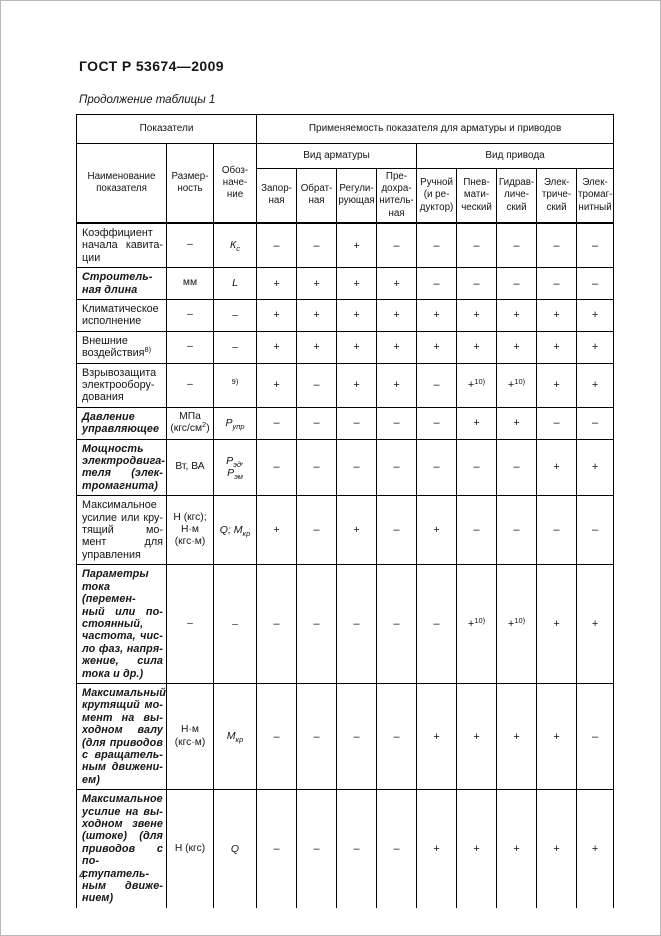 The image size is (661, 936). Describe the element at coordinates (235, 423) in the screenshot. I see `designation-cell: Рупр` at that location.